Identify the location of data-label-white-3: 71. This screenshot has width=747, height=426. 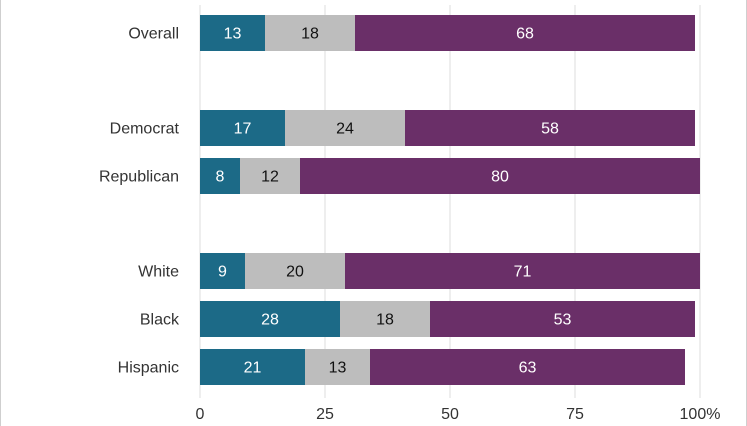
(523, 272).